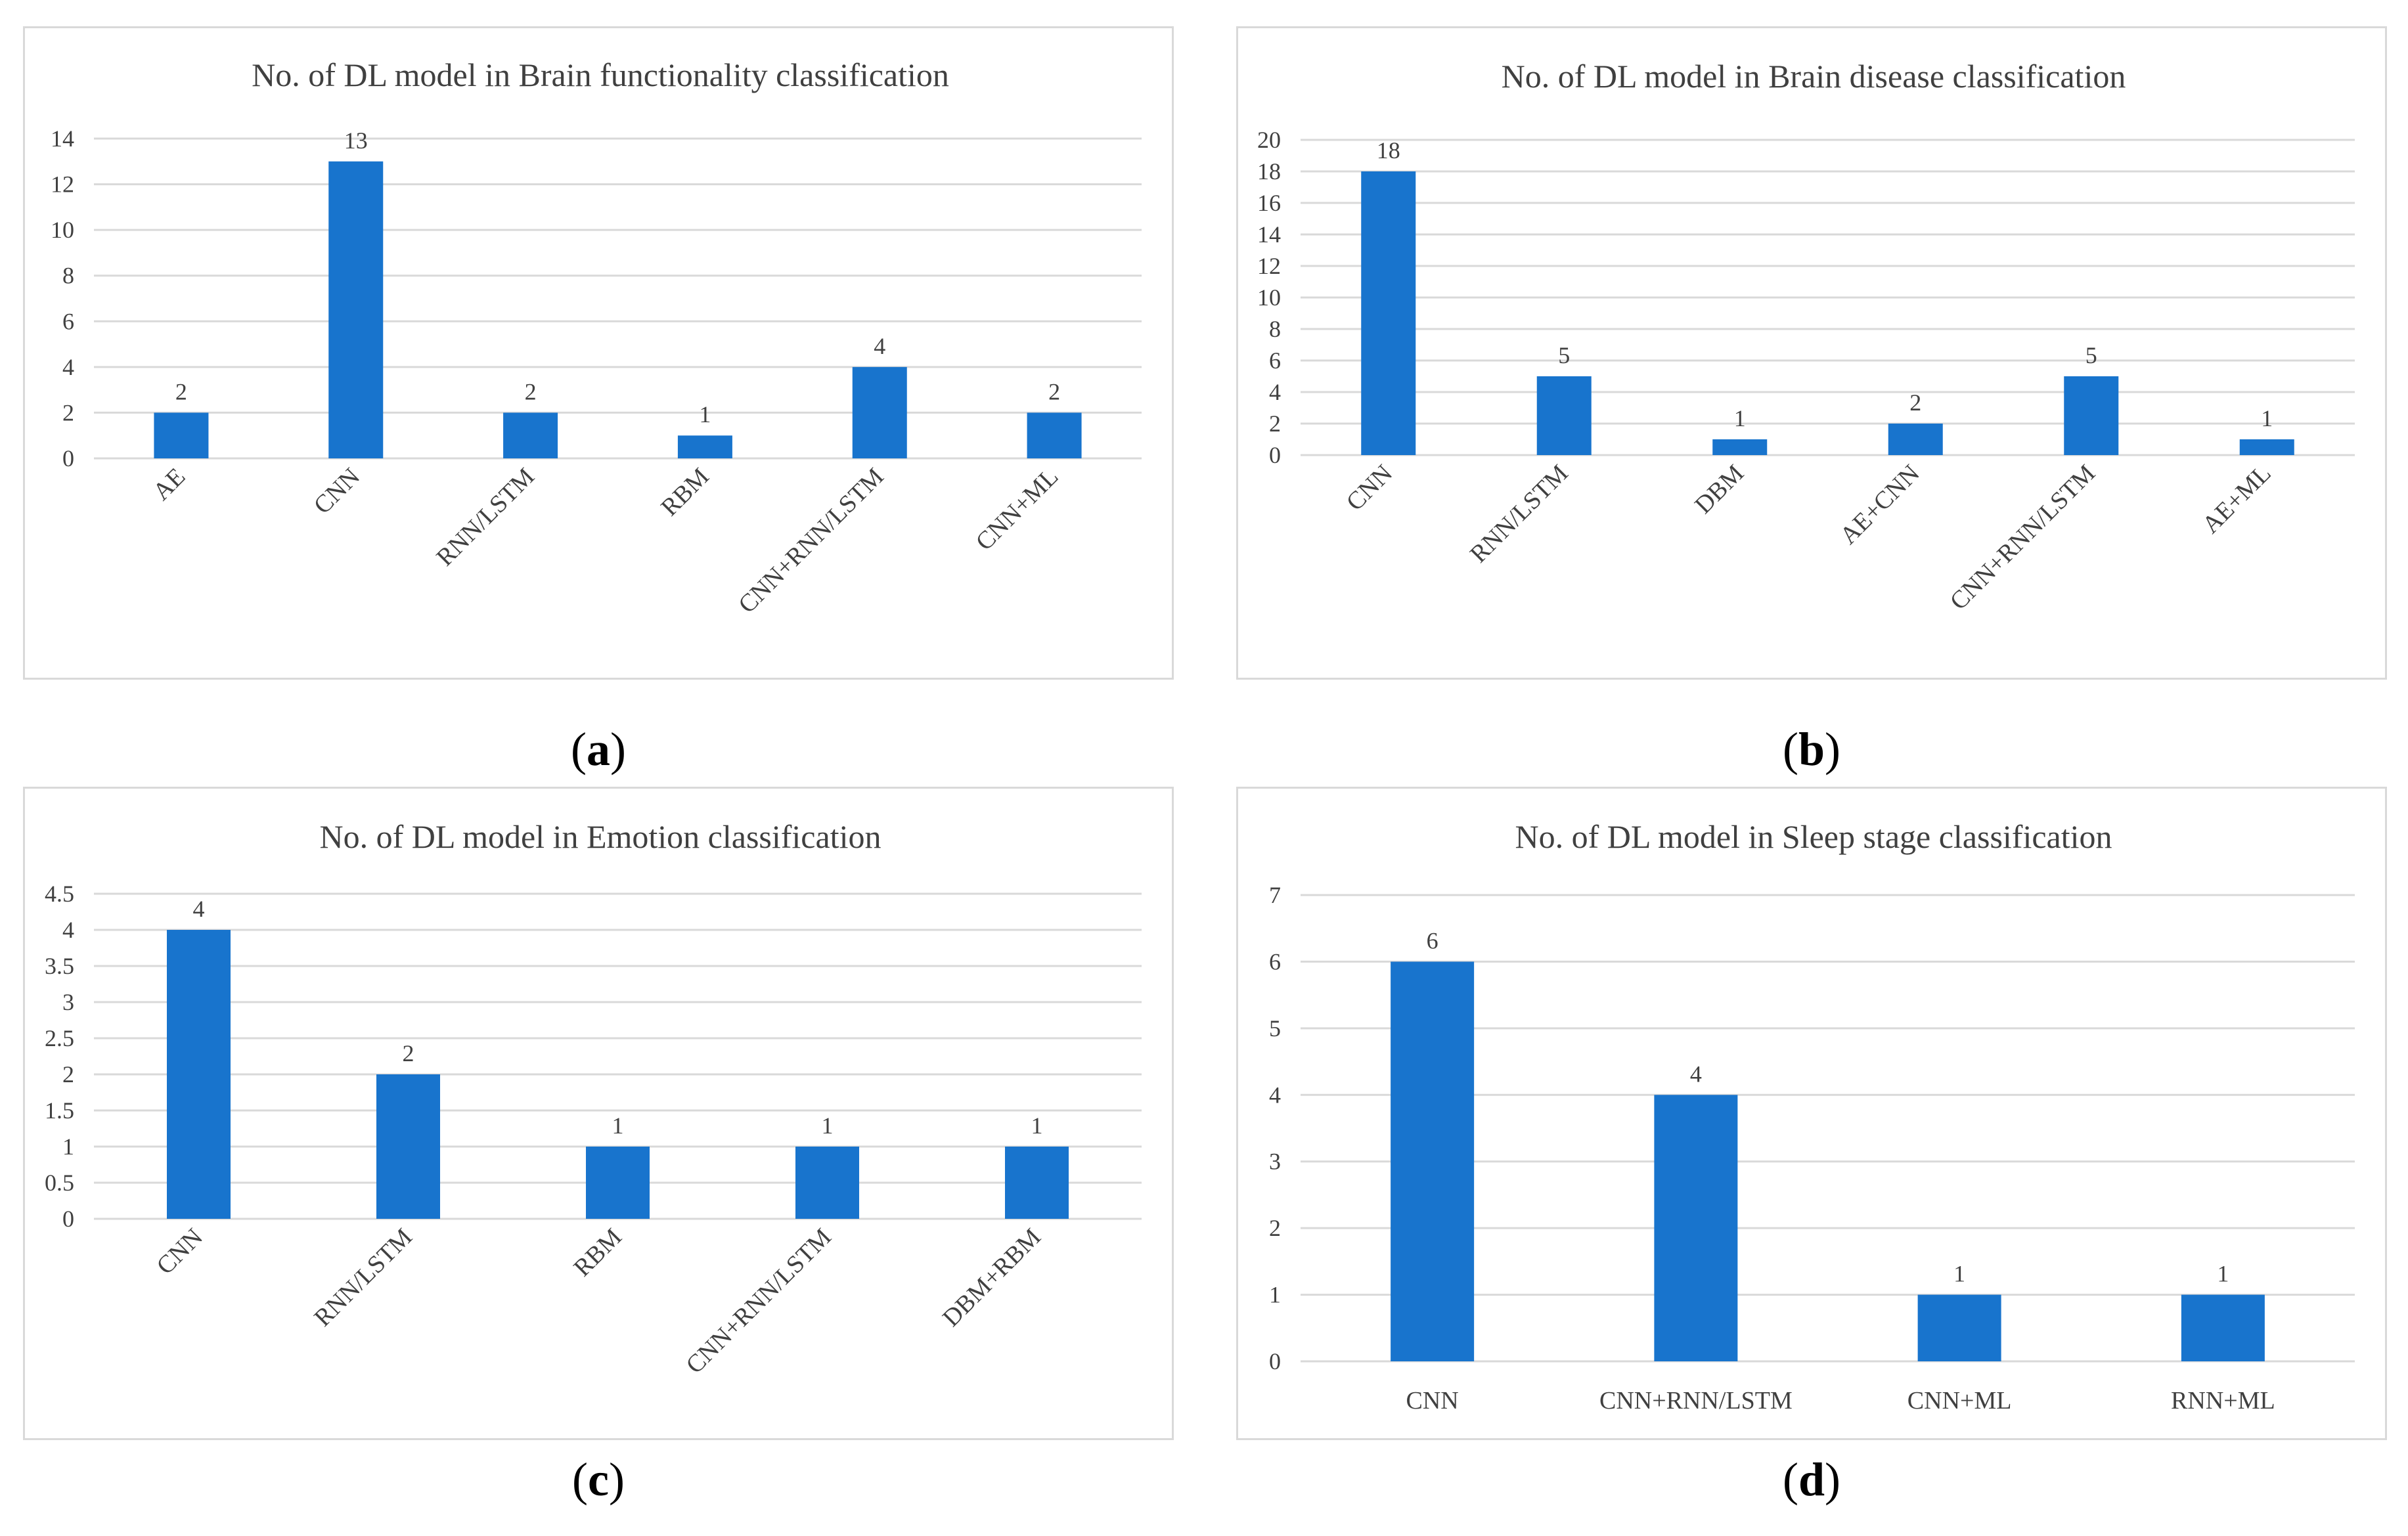  I want to click on caption-b-letter: b, so click(1811, 749).